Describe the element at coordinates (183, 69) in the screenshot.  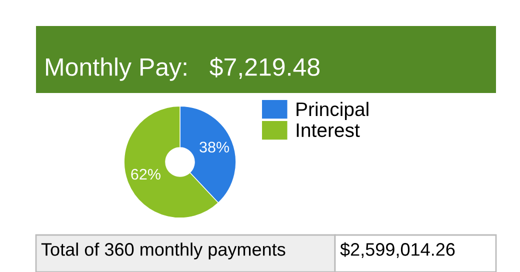
I see `chart-title: Monthly Pay: $7,219.48` at that location.